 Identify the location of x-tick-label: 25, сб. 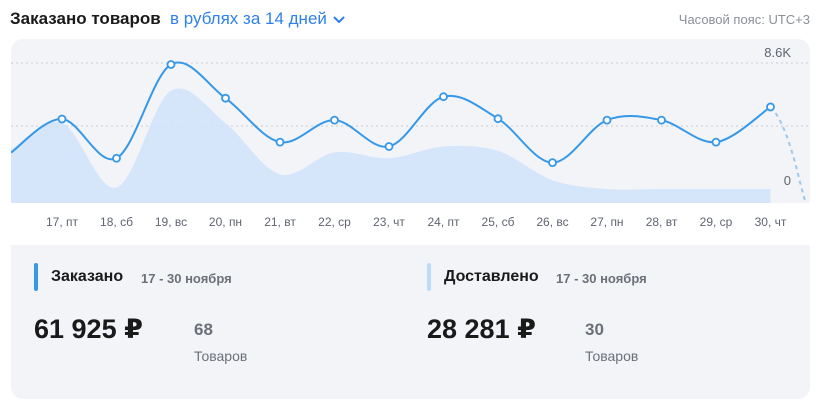
(498, 222).